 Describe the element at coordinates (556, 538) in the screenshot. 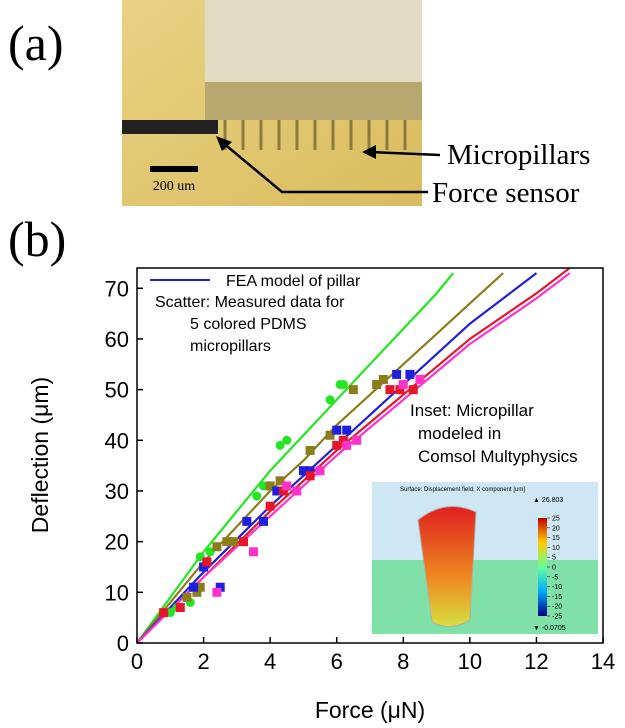

I see `colorbar-label: 15` at that location.